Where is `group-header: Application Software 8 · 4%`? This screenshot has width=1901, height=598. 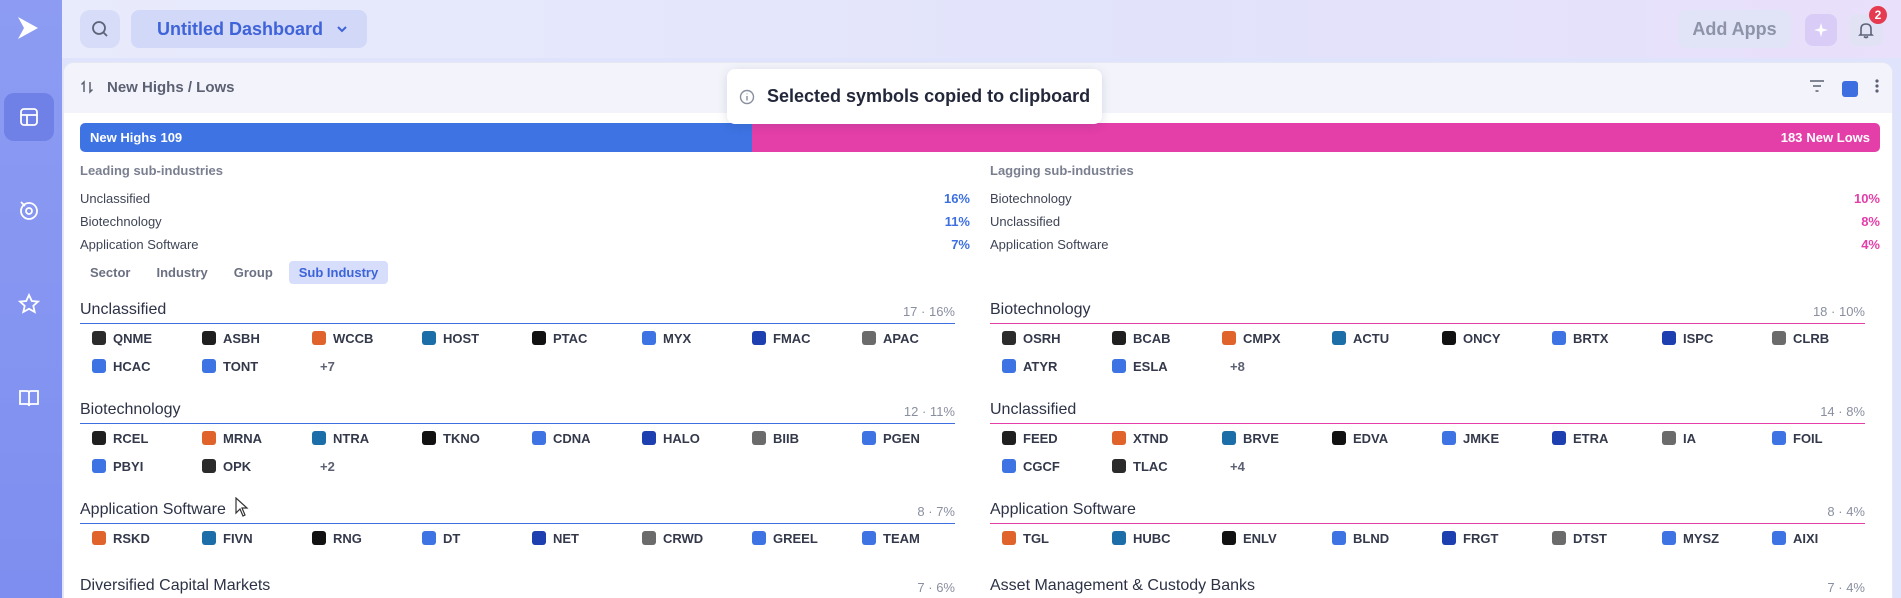
group-header: Application Software 8 · 4% is located at coordinates (1427, 512).